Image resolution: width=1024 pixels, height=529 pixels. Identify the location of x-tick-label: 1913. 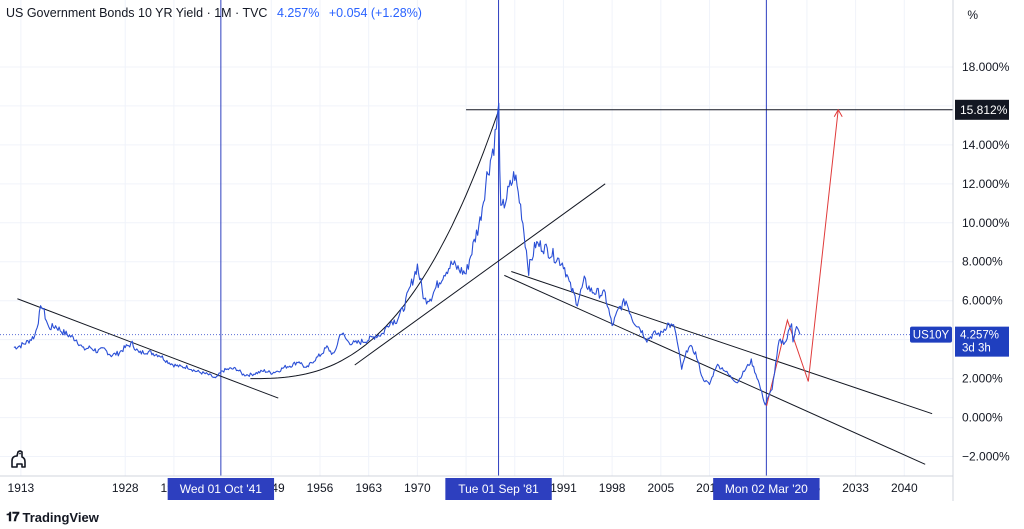
(21, 488).